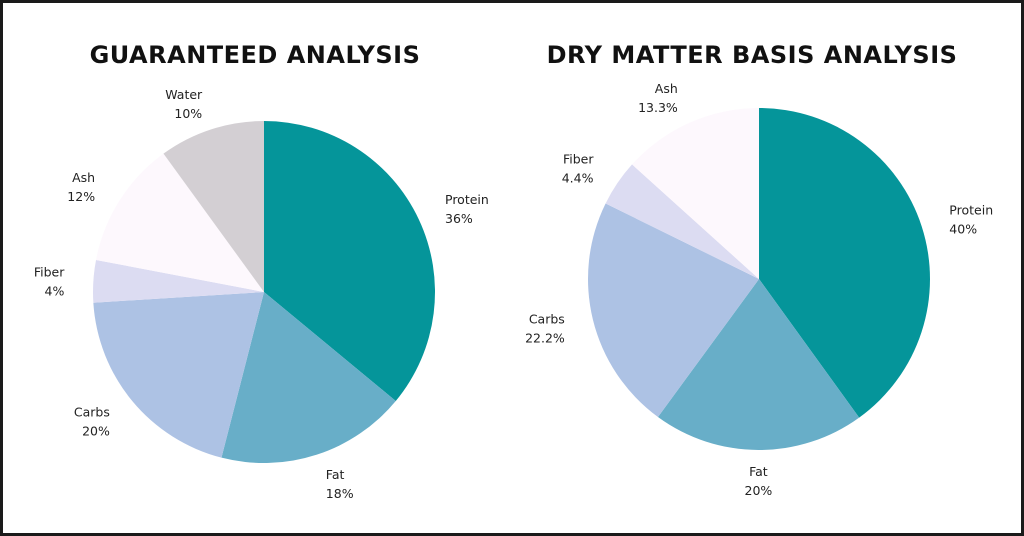 This screenshot has height=536, width=1024. What do you see at coordinates (963, 228) in the screenshot?
I see `slice-value-protein: 40%` at bounding box center [963, 228].